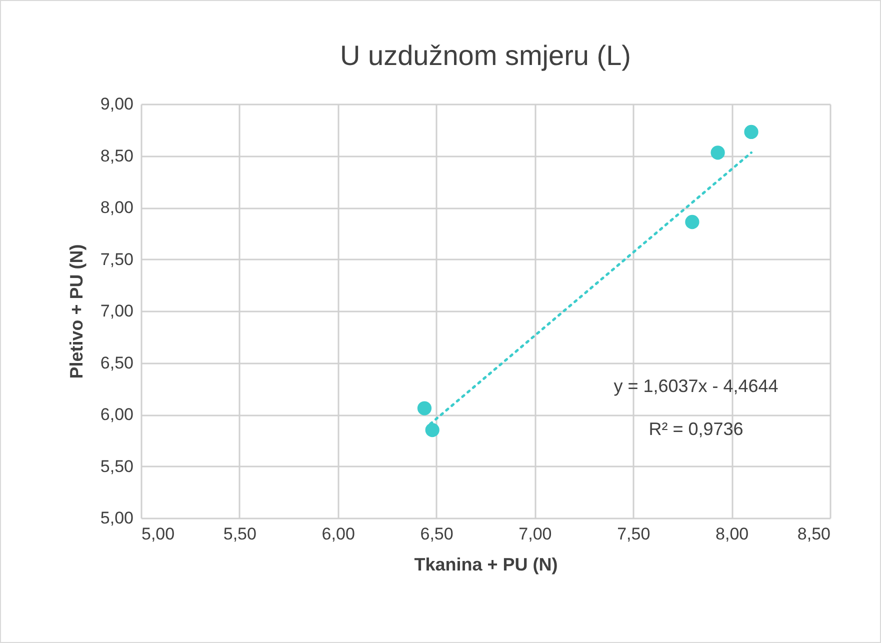 The image size is (881, 643). I want to click on annotation: R² = 0,9736, so click(696, 429).